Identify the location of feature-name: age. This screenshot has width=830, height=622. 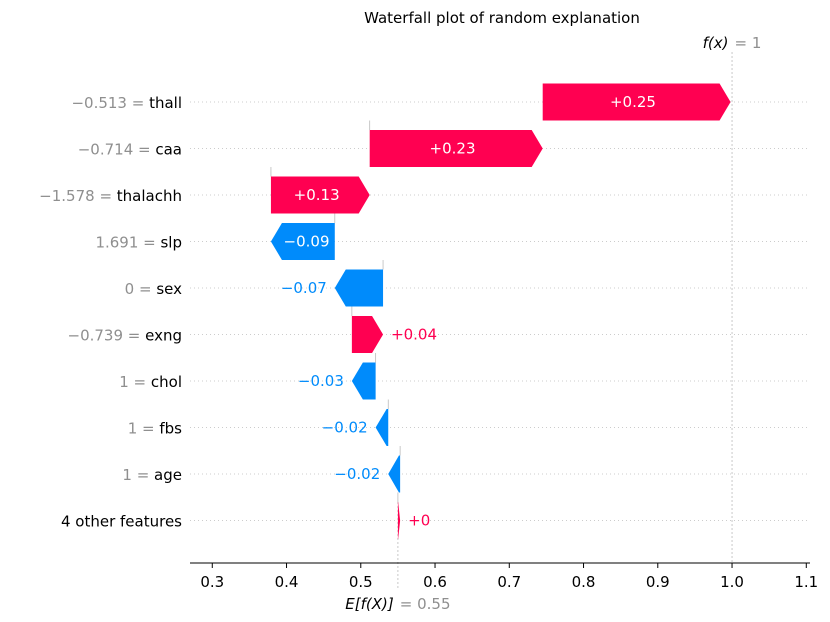
(168, 475).